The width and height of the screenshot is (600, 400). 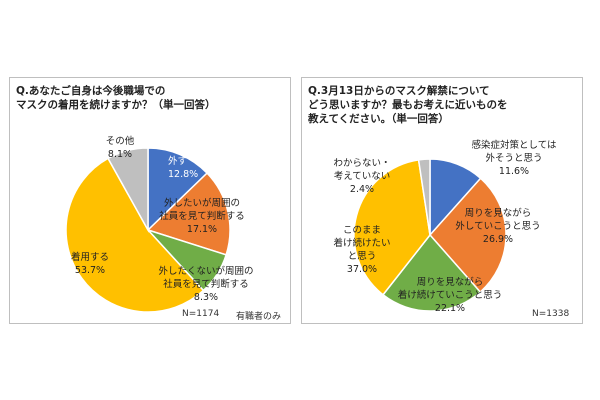 I want to click on slice-label: その他 8.1%, so click(x=120, y=147).